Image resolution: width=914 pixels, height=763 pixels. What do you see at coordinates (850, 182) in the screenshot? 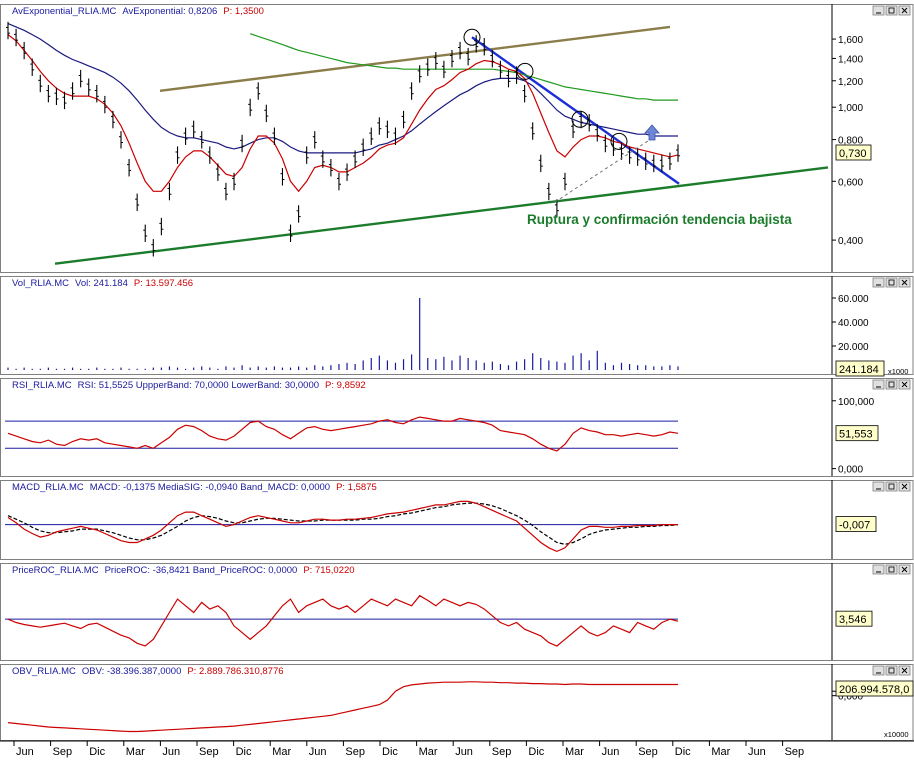
I see `price-tick-label: 0,600` at bounding box center [850, 182].